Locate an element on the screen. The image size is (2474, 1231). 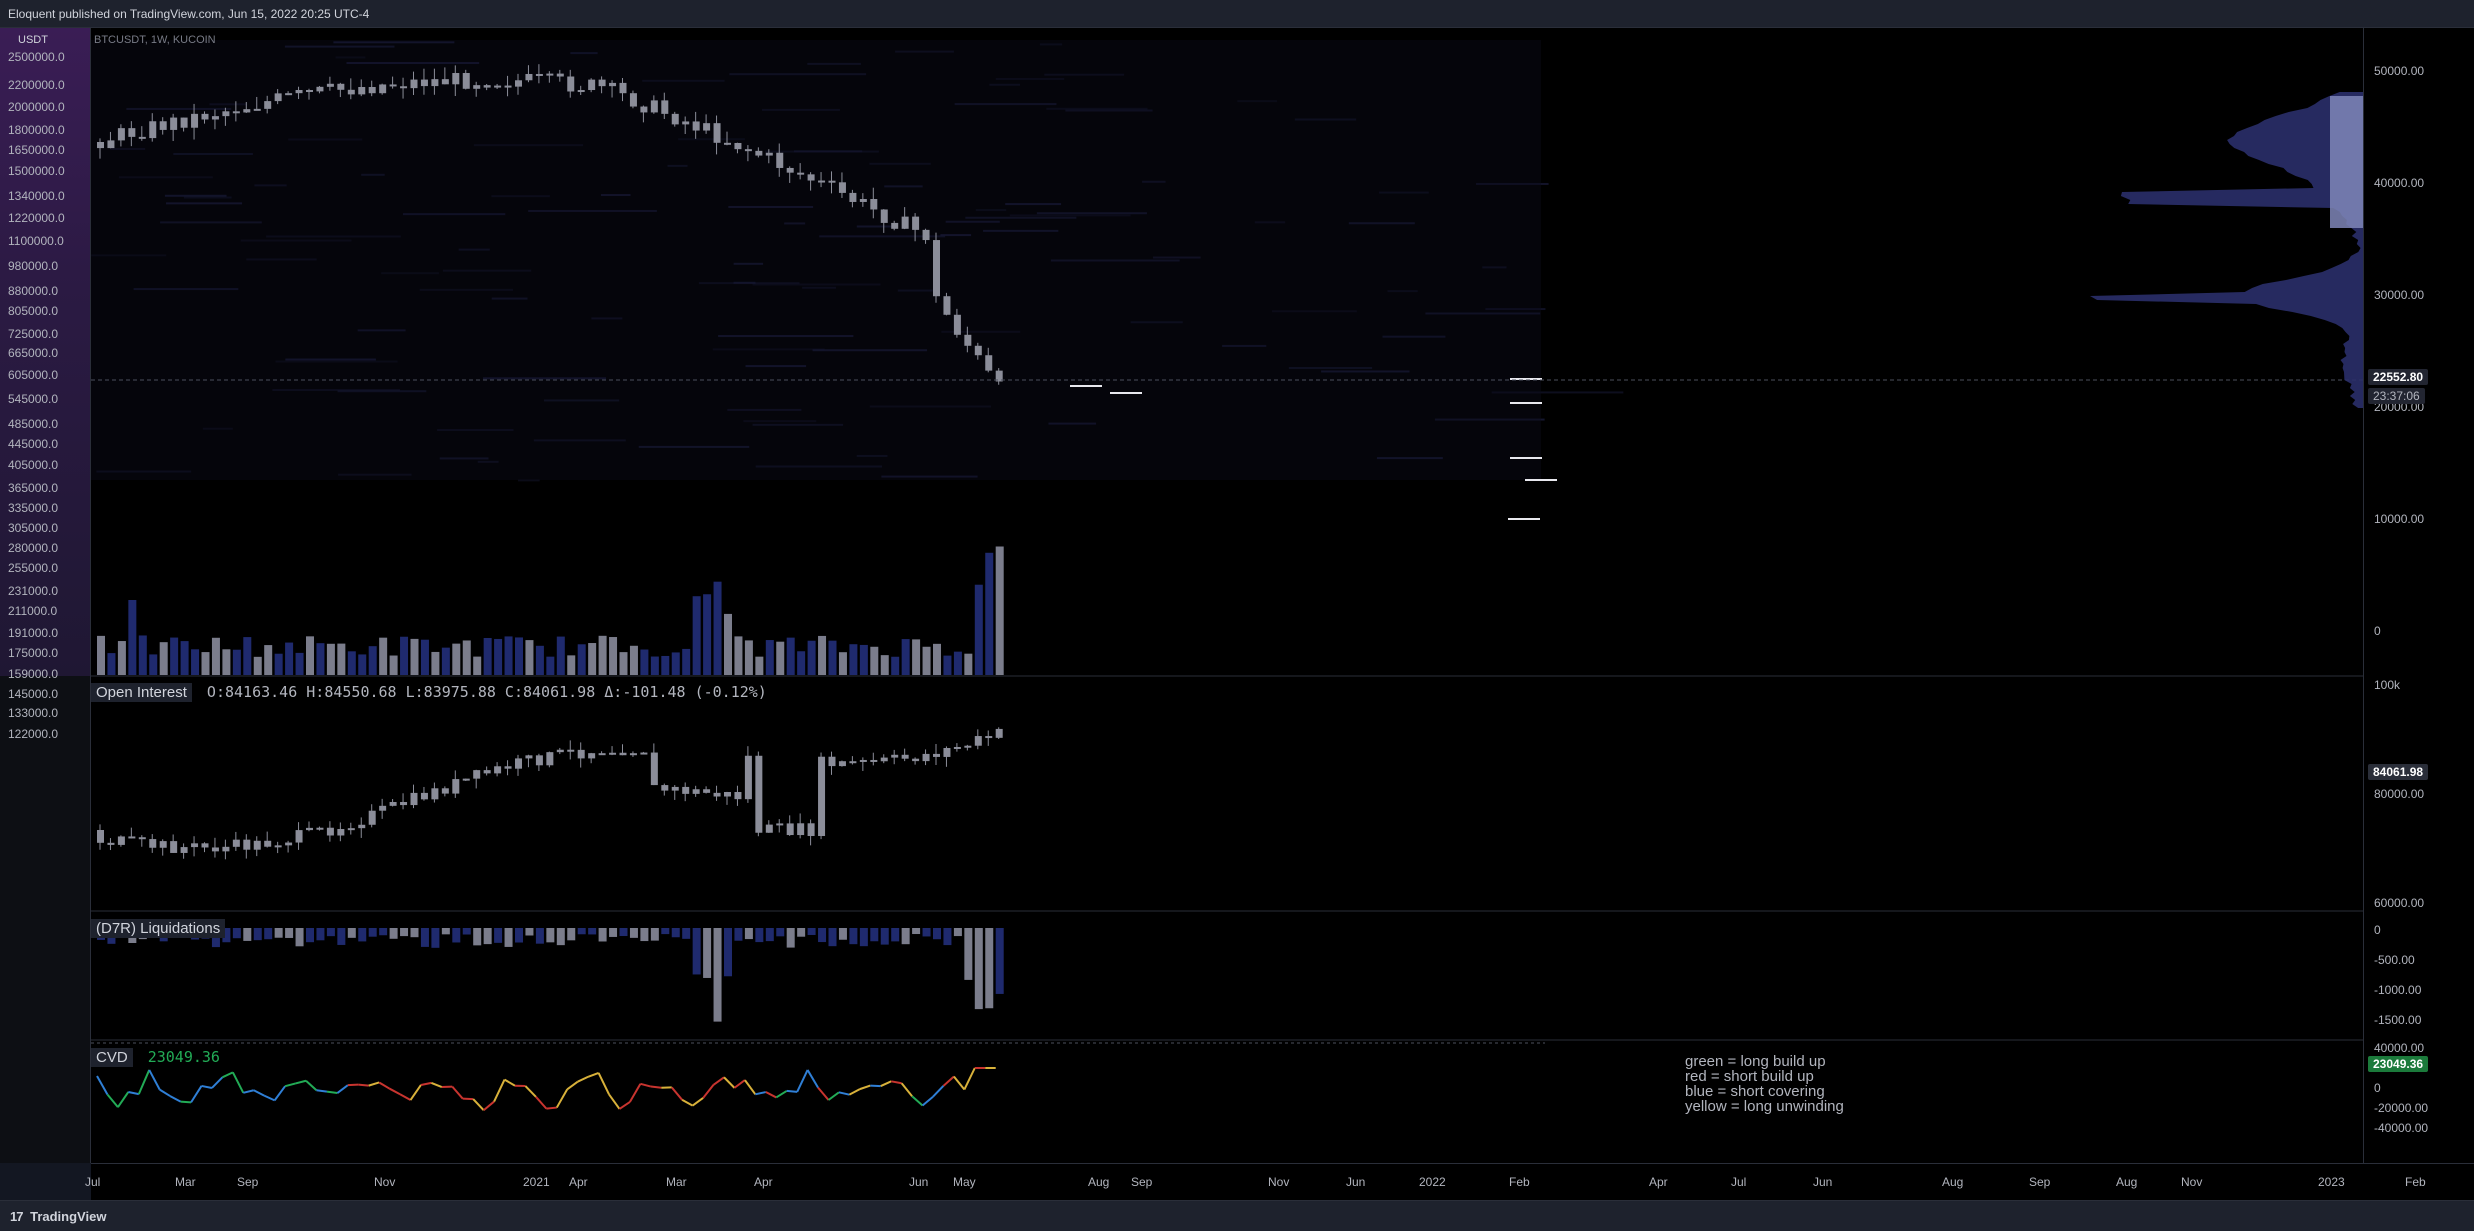
right-axis-label: 40000.00 is located at coordinates (2399, 183).